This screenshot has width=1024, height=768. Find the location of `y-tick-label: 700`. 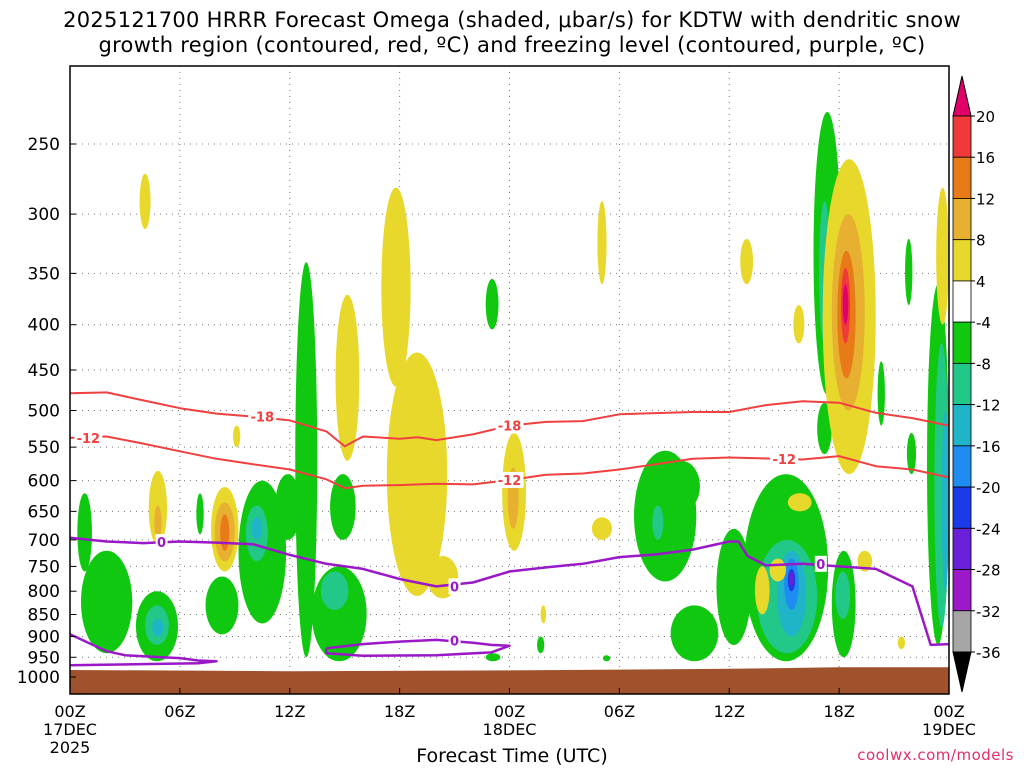

y-tick-label: 700 is located at coordinates (44, 541).